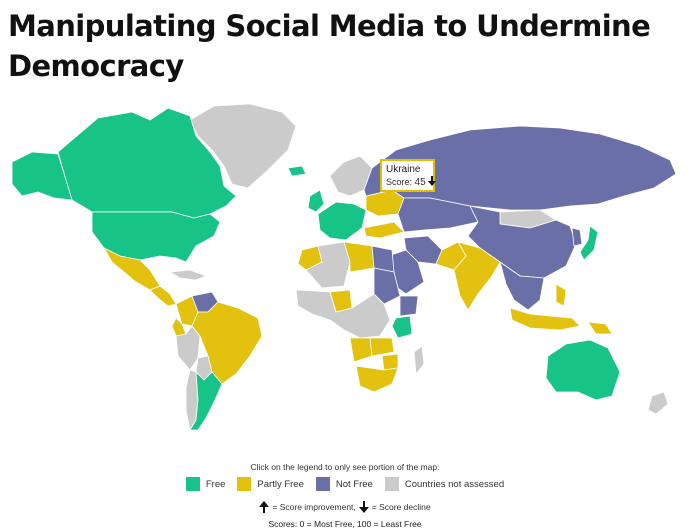 The image size is (690, 532). What do you see at coordinates (264, 507) in the screenshot?
I see `score-improvement-arrow-icon` at bounding box center [264, 507].